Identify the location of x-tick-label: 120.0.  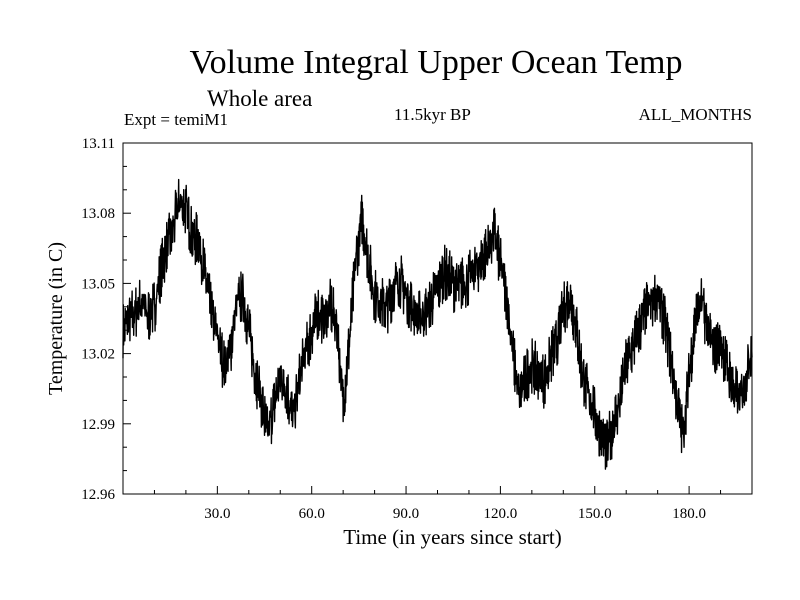
(501, 514).